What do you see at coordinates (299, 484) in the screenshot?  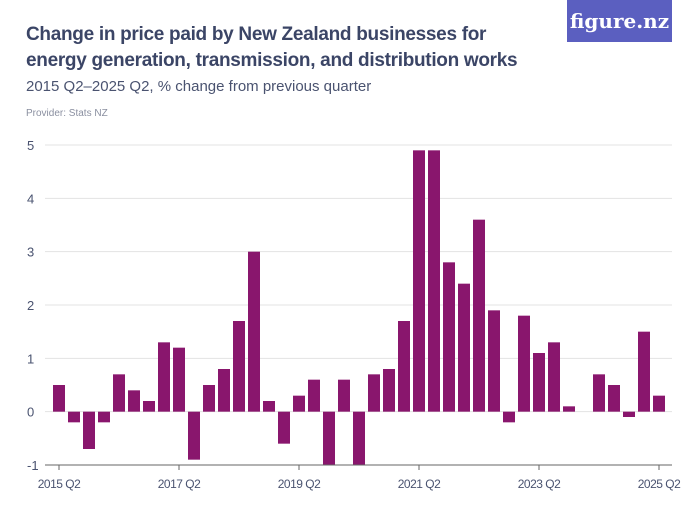 I see `x-tick-label: 2019 Q2` at bounding box center [299, 484].